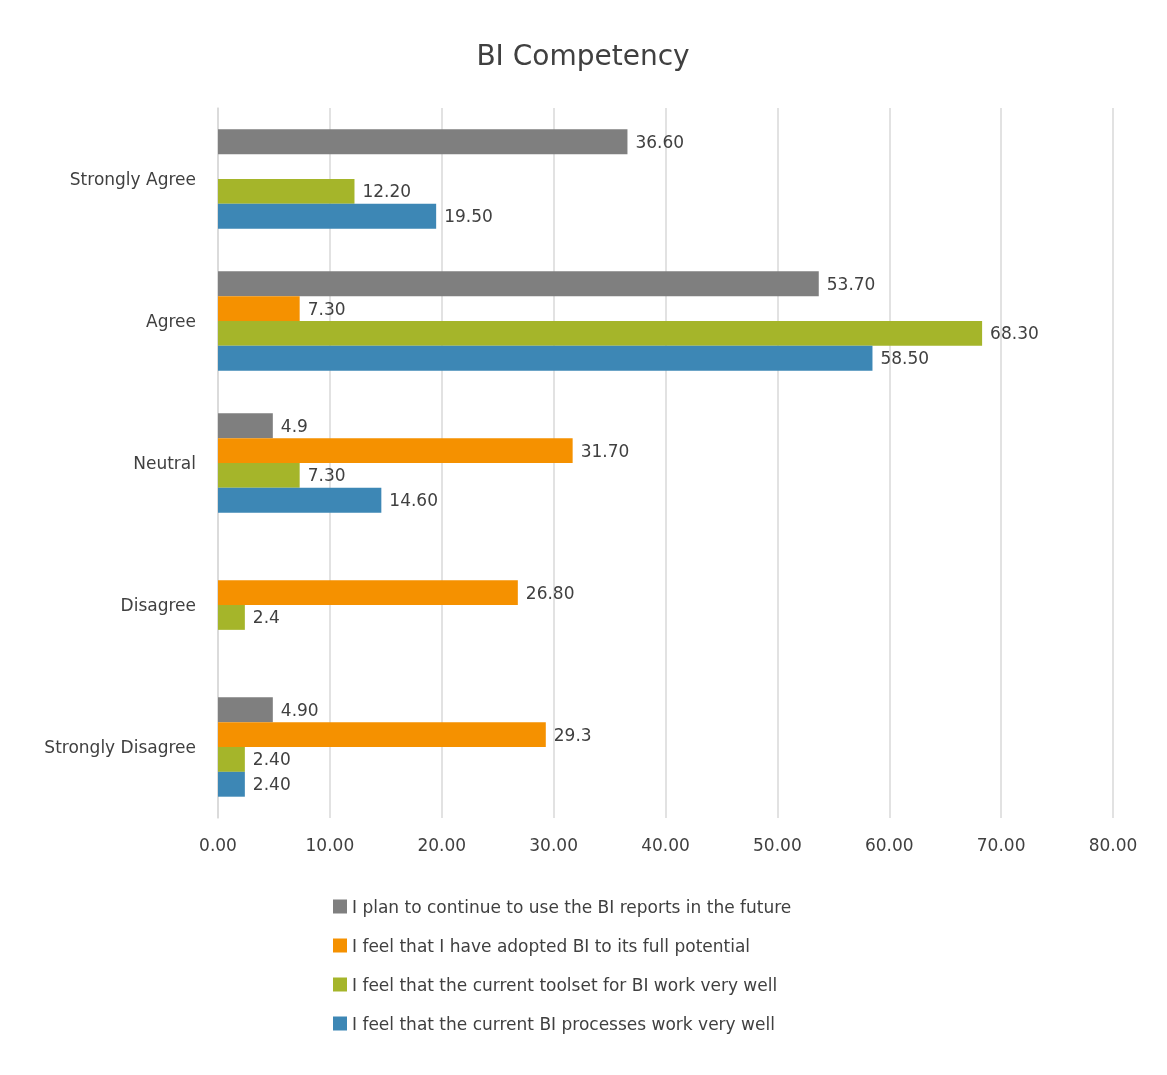  What do you see at coordinates (553, 844) in the screenshot?
I see `x-tick-label: 30.00` at bounding box center [553, 844].